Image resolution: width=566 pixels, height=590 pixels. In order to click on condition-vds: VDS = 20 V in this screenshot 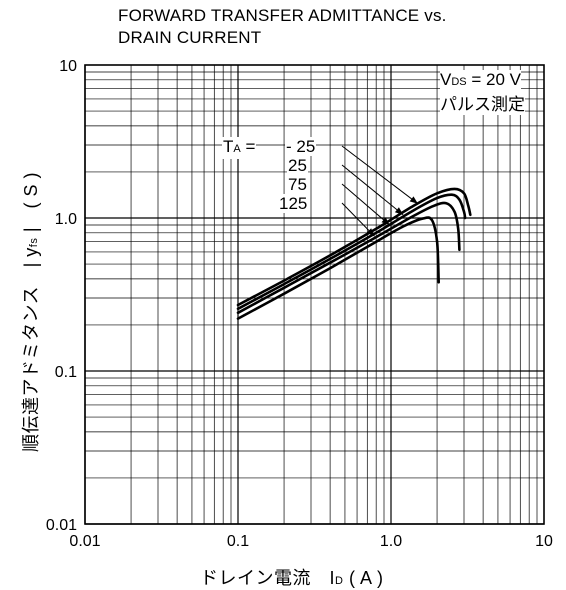, I will do `click(480, 80)`.